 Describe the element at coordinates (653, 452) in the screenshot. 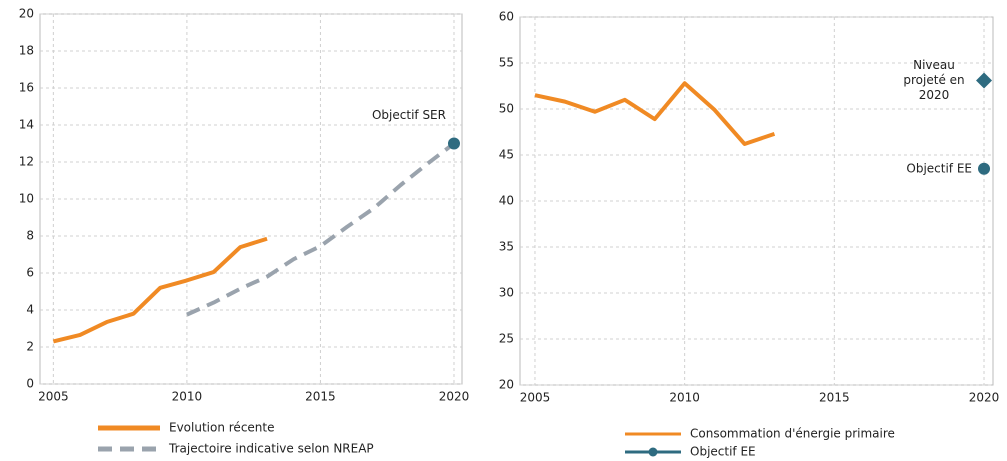

I see `legend-swatch-marker` at that location.